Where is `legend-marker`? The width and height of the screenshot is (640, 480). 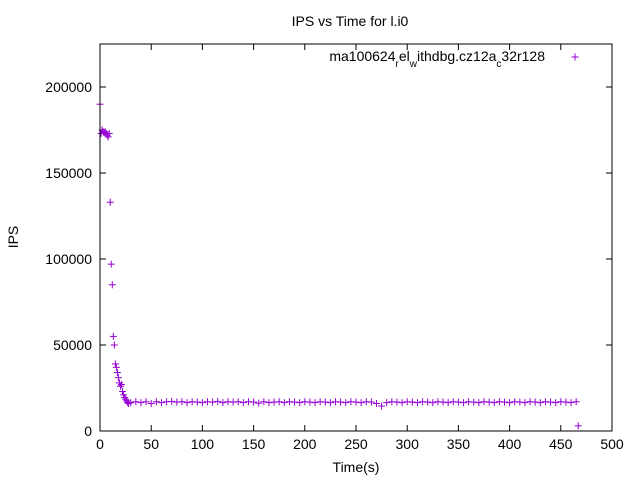
legend-marker is located at coordinates (575, 57).